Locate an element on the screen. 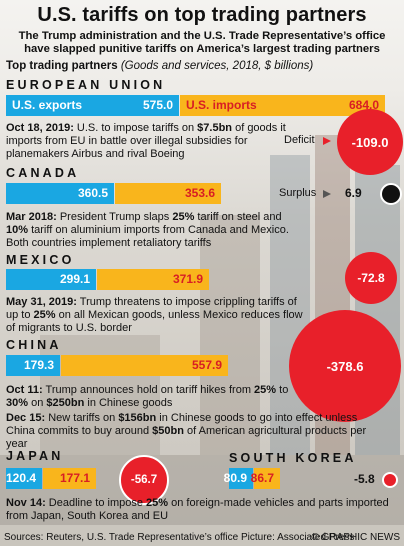 The height and width of the screenshot is (546, 404). value-eu-balance: -109.0 is located at coordinates (370, 142).